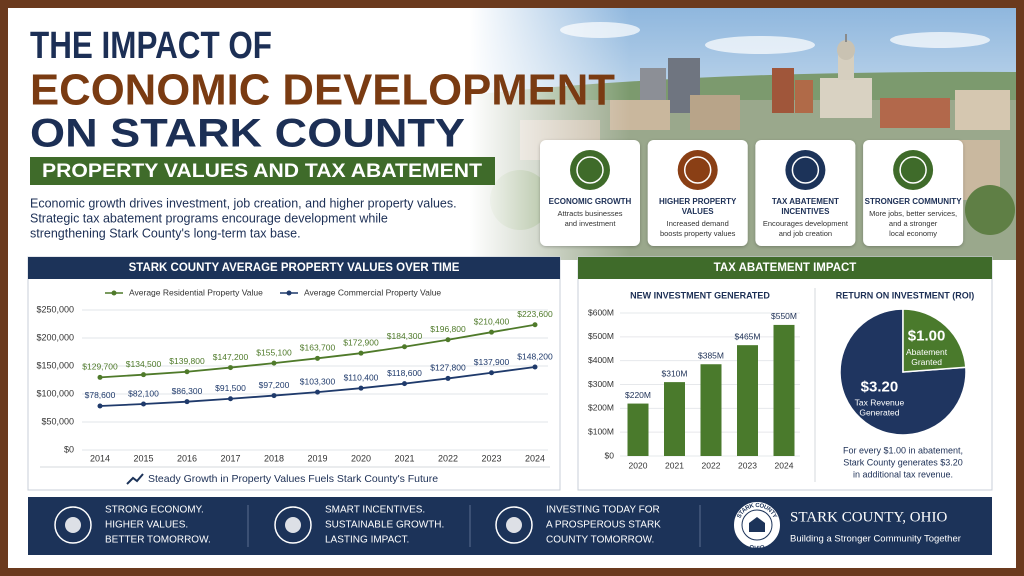 The width and height of the screenshot is (1024, 576). I want to click on y-tick-label: $250,000, so click(55, 309).